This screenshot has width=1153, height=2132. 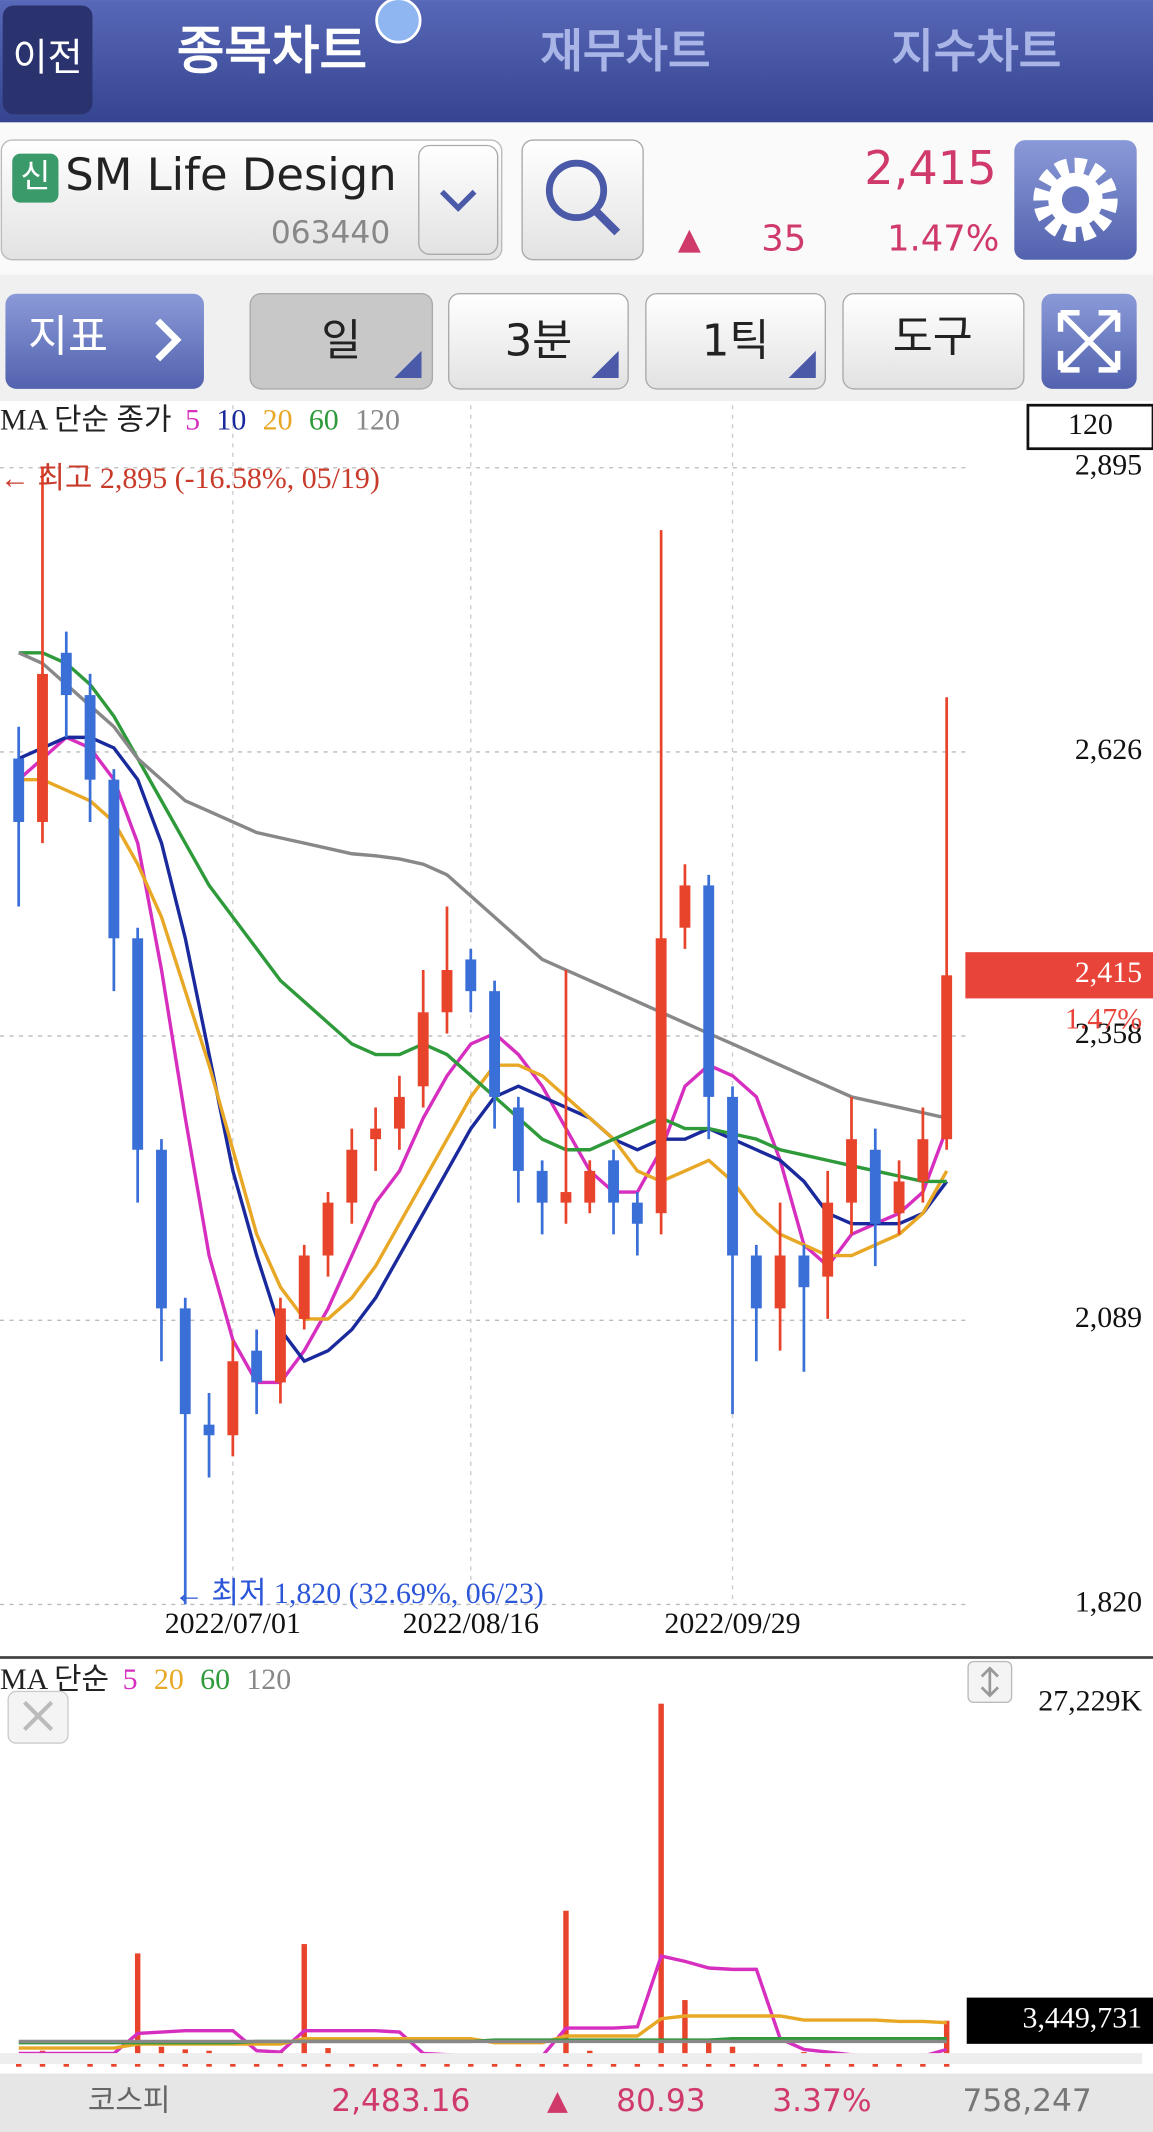 What do you see at coordinates (129, 2101) in the screenshot?
I see `index-name: 코스피` at bounding box center [129, 2101].